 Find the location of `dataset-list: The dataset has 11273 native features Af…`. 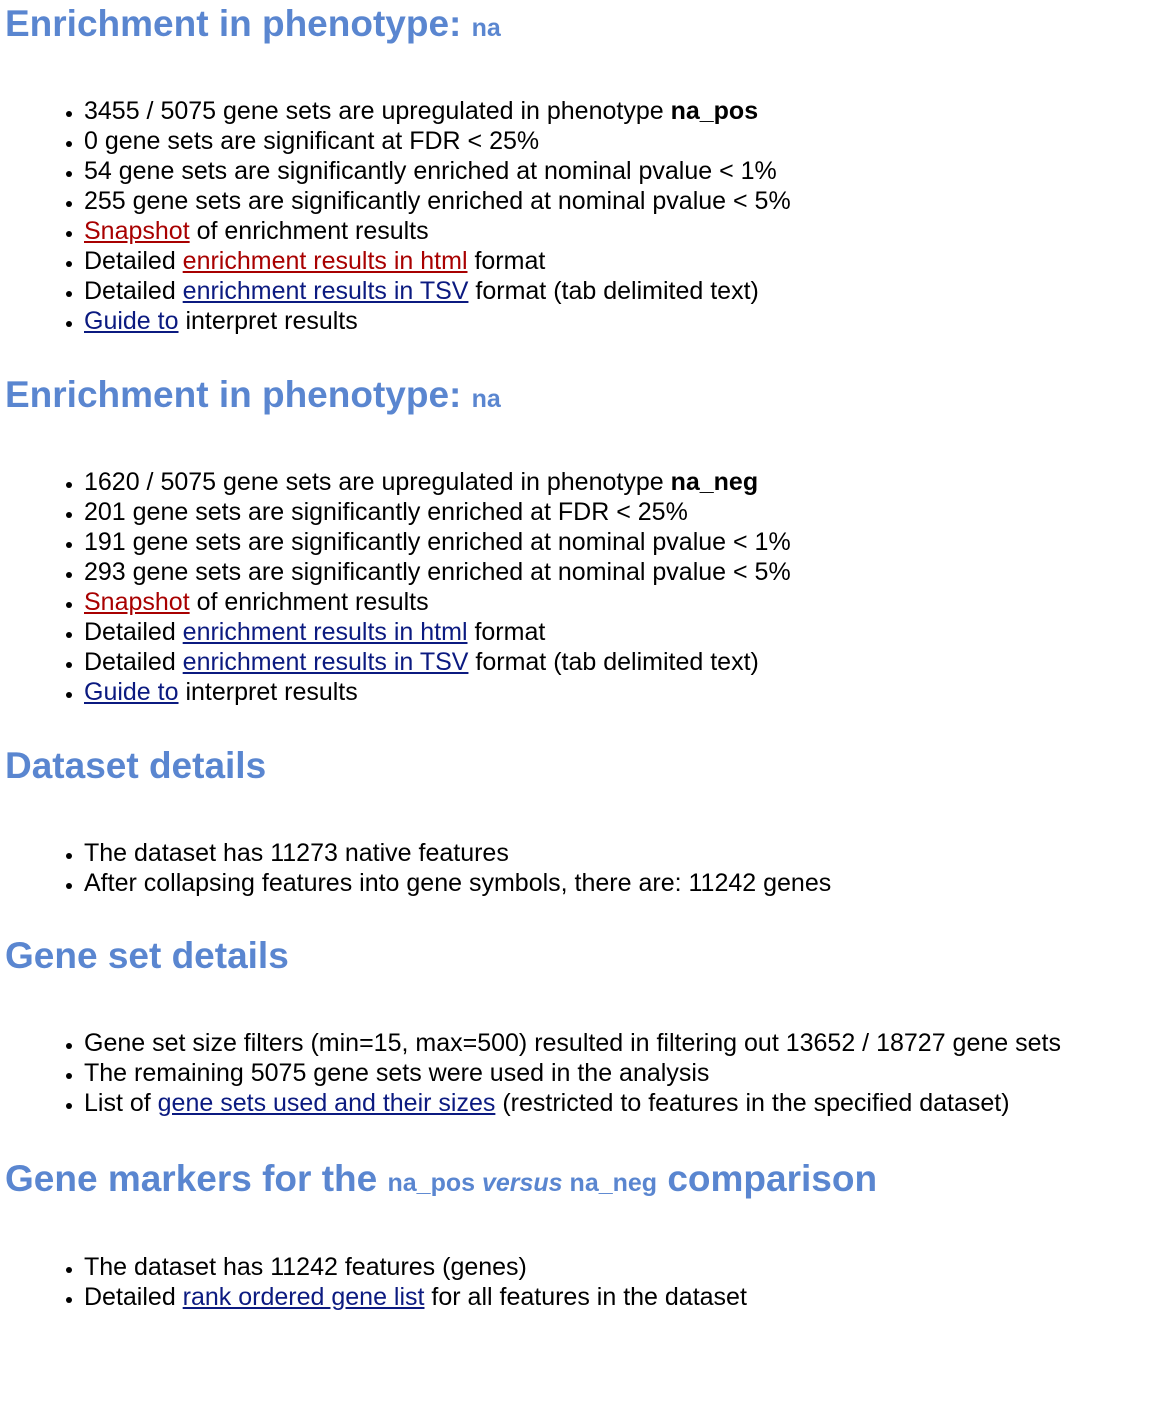

dataset-list: The dataset has 11273 native features Af… is located at coordinates (584, 868).